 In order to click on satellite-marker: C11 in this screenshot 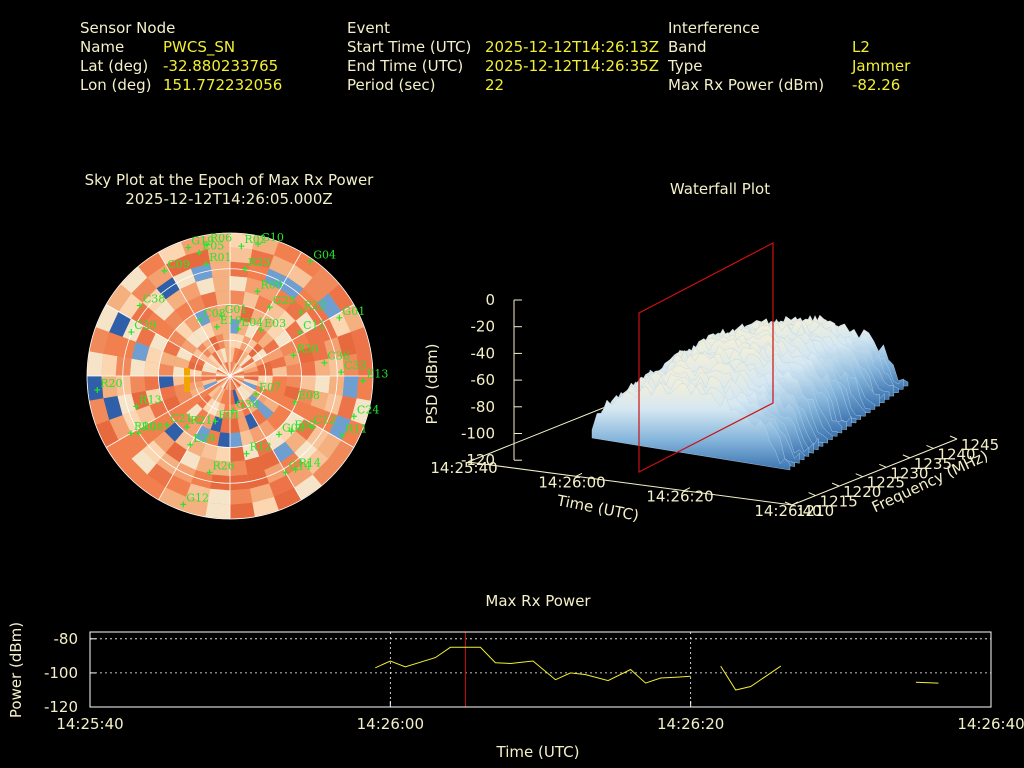, I will do `click(311, 327)`.